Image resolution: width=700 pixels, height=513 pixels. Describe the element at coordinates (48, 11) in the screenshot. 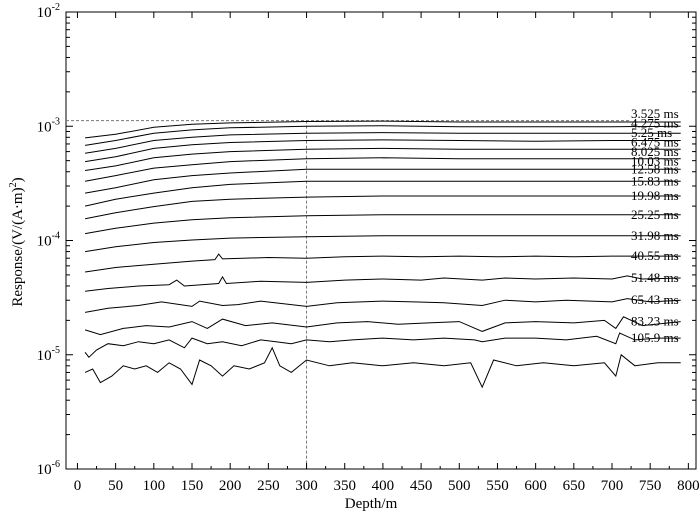

I see `y-tick-label: 10⁻²` at that location.